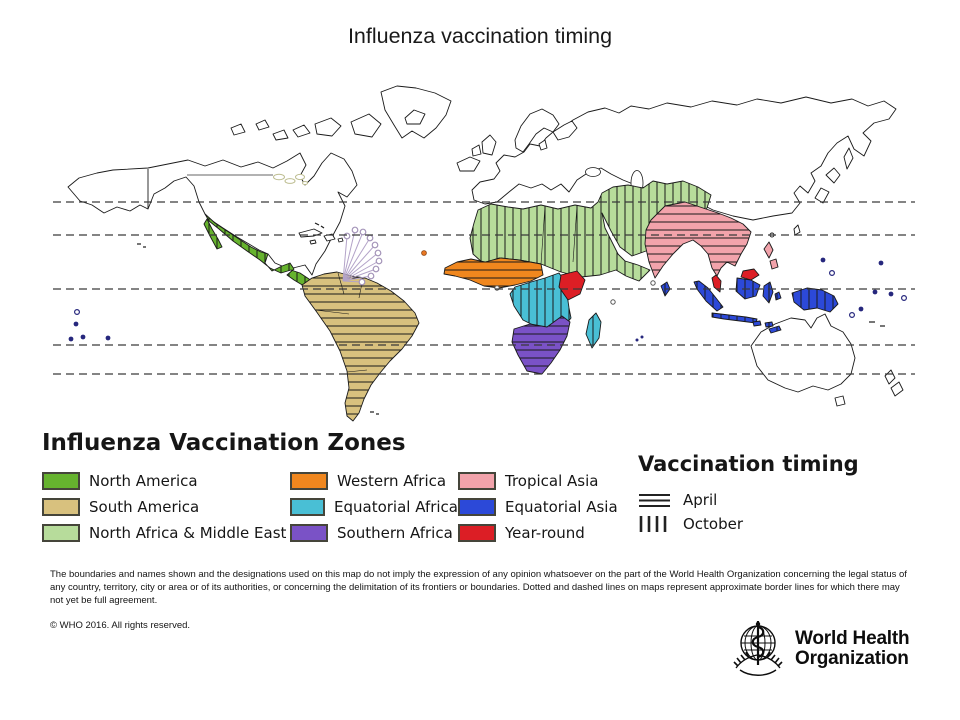  What do you see at coordinates (748, 464) in the screenshot?
I see `timing-legend-heading: Vaccination timing` at bounding box center [748, 464].